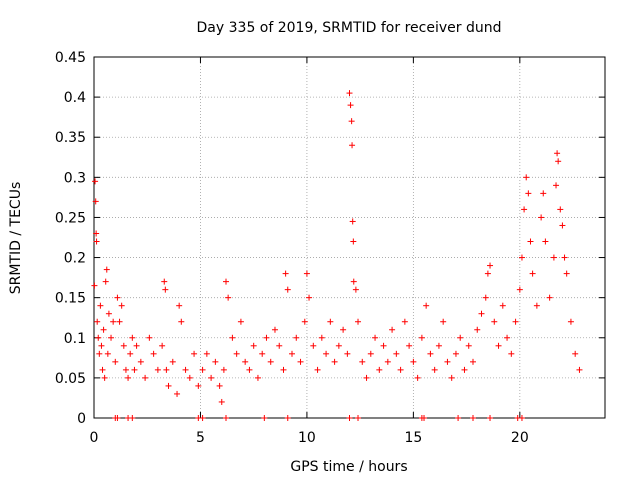 This screenshot has width=640, height=480. I want to click on y-tick-label: 0.3, so click(75, 178).